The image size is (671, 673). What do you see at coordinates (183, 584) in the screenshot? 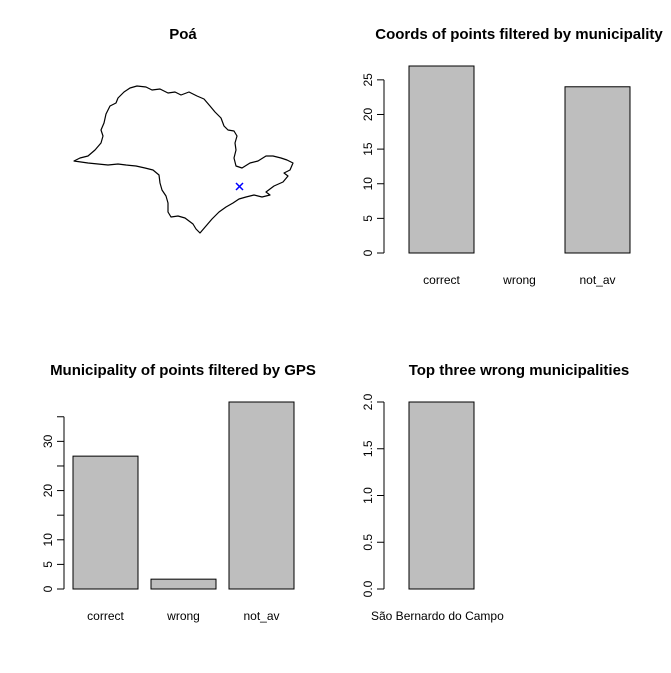
I see `bar-wrong` at bounding box center [183, 584].